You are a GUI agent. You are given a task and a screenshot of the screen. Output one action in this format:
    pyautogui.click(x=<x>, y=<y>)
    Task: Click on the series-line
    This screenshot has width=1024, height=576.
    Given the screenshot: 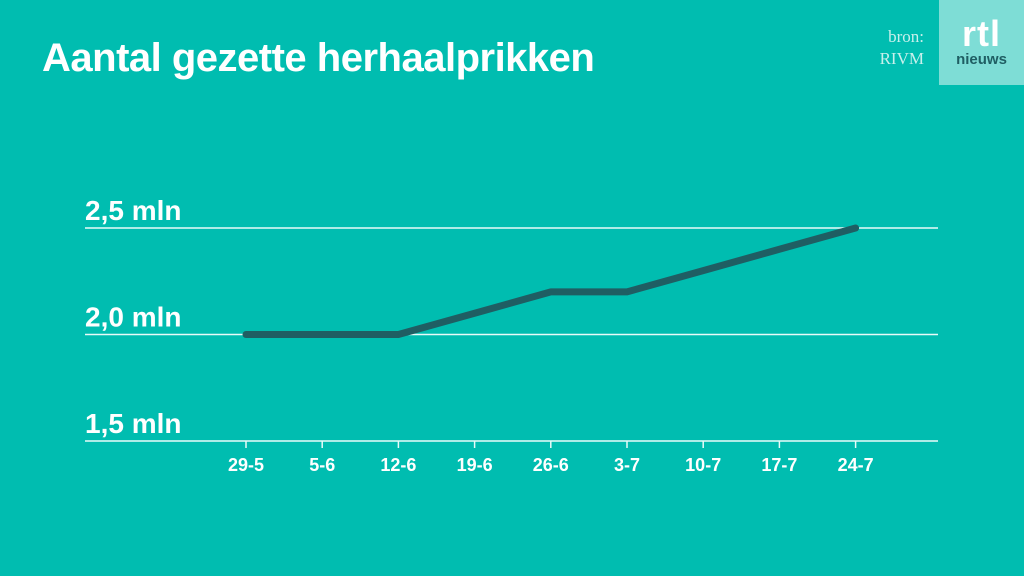 What is the action you would take?
    pyautogui.click(x=551, y=281)
    